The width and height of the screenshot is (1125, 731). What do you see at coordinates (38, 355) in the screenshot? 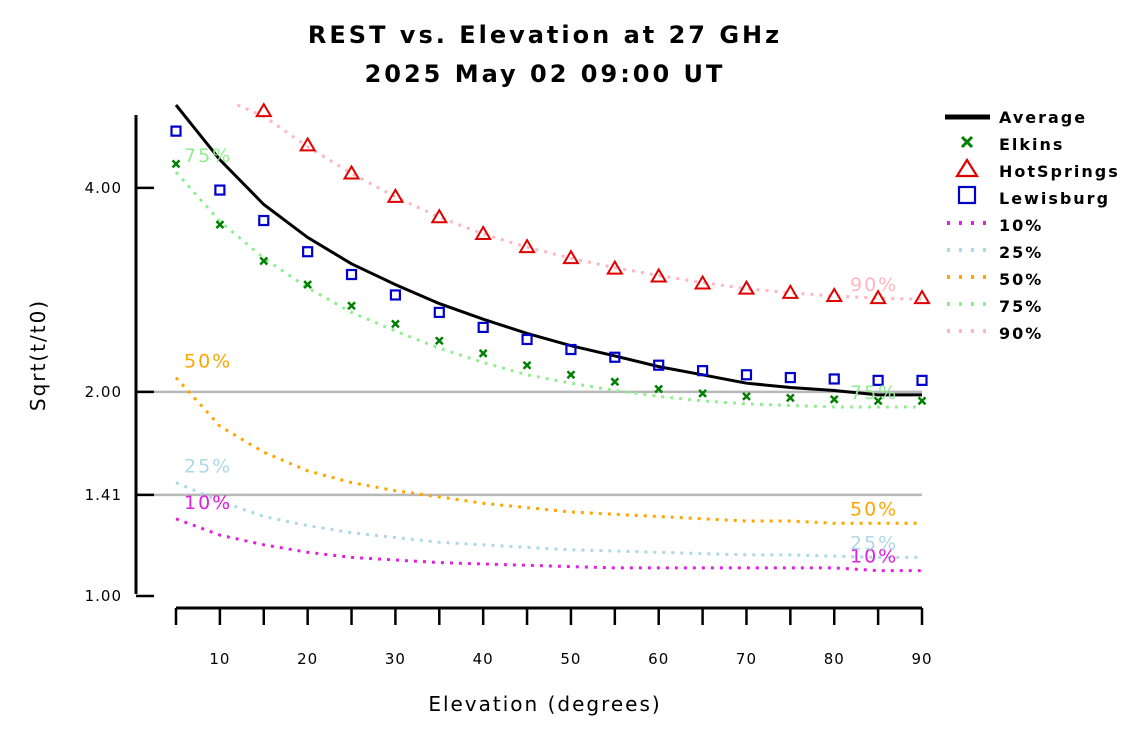
I see `y-axis-label: Sqrt(t/t0)` at bounding box center [38, 355].